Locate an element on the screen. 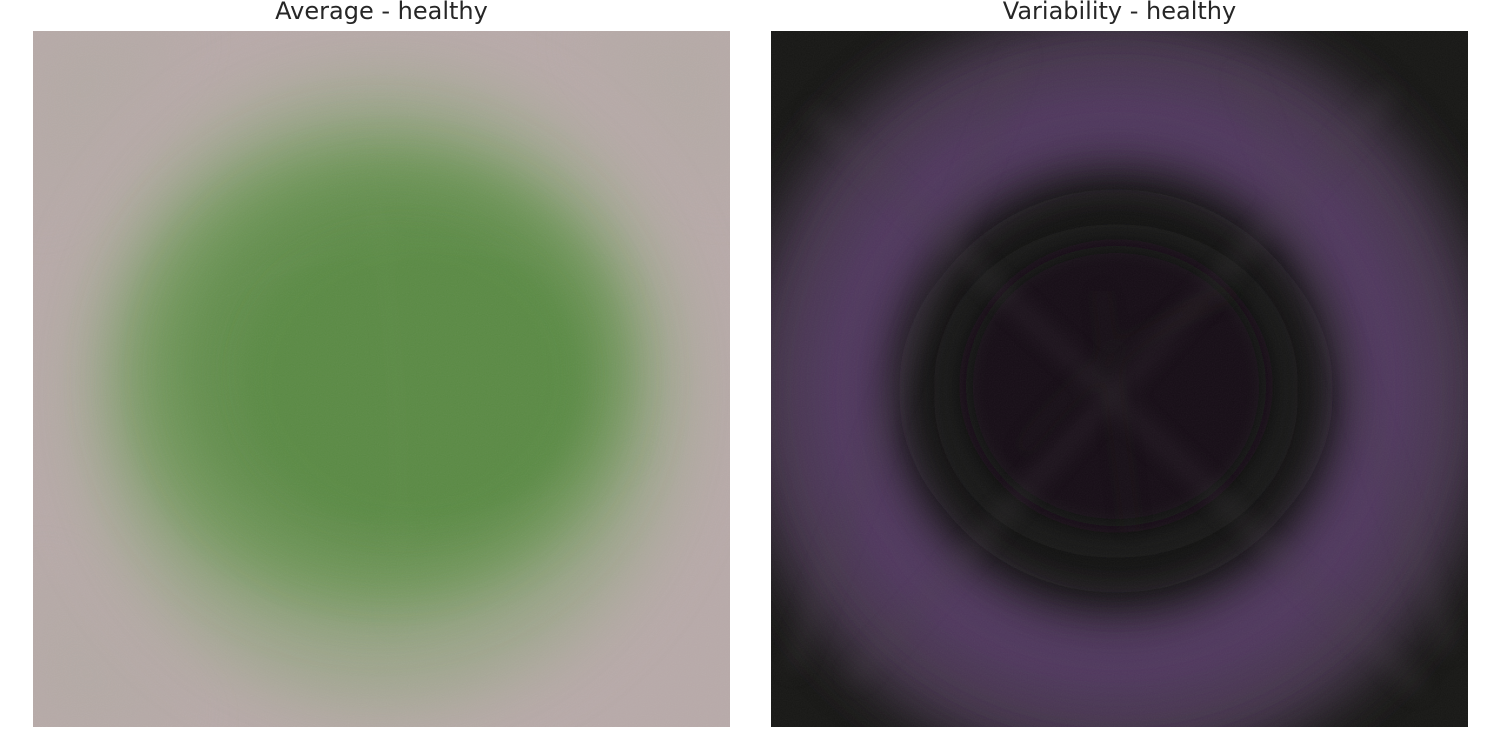 This screenshot has width=1500, height=750. variability-panel-title: Variability - healthy is located at coordinates (1119, 14).